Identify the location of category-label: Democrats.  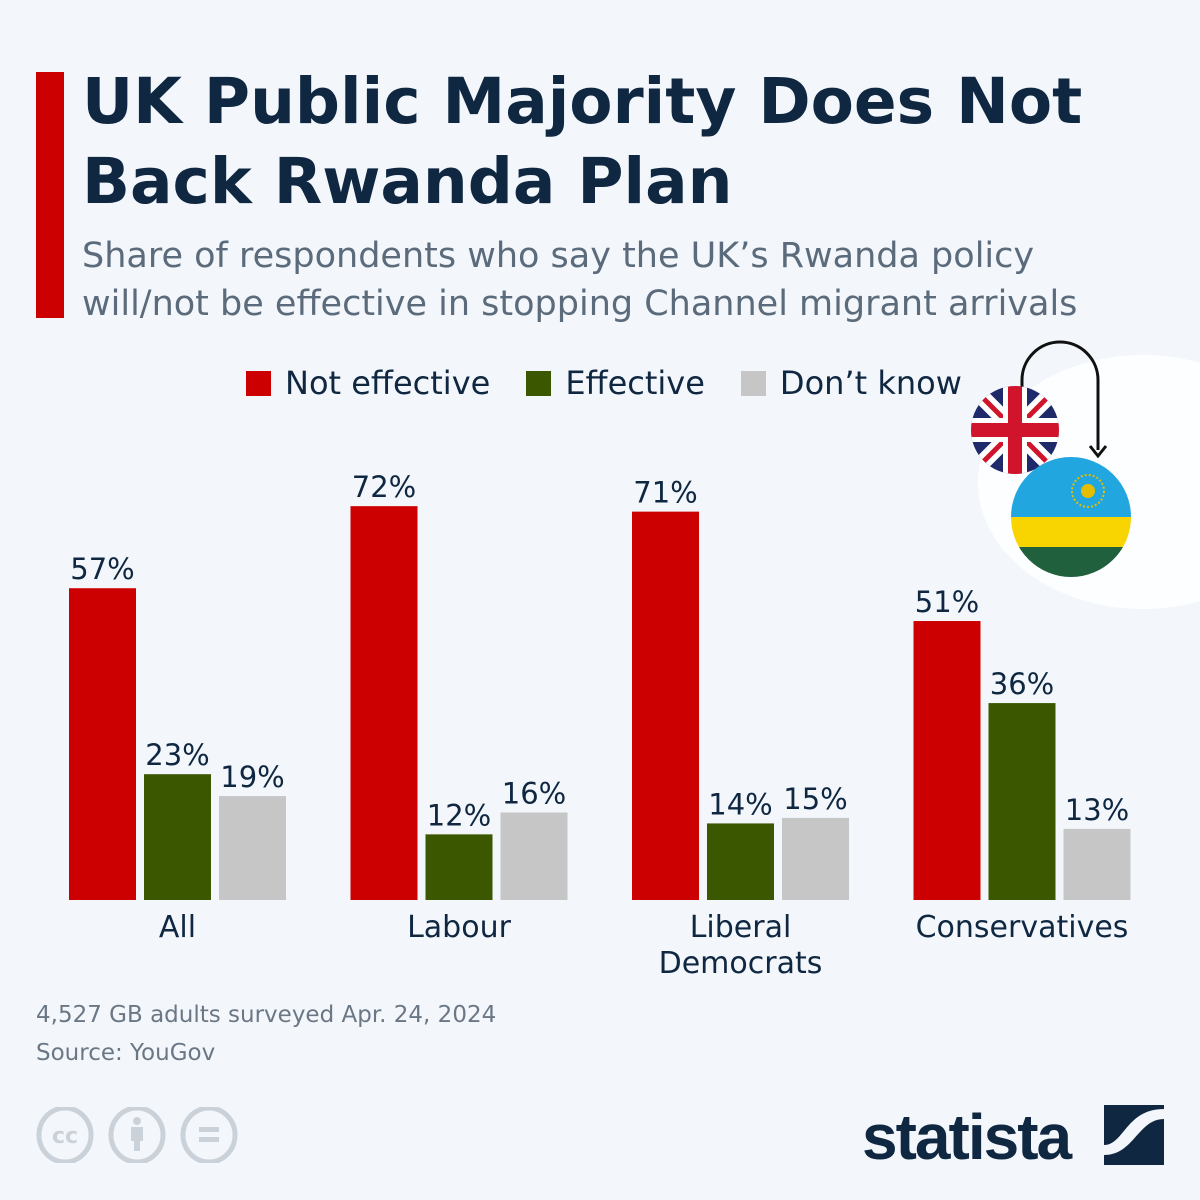
(741, 963).